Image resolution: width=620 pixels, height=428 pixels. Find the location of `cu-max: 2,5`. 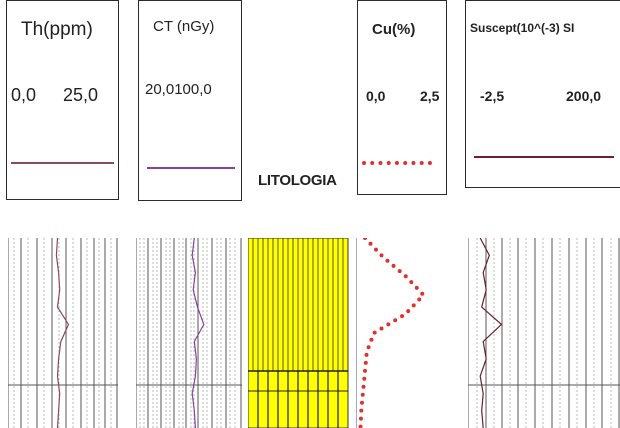

cu-max: 2,5 is located at coordinates (430, 96).